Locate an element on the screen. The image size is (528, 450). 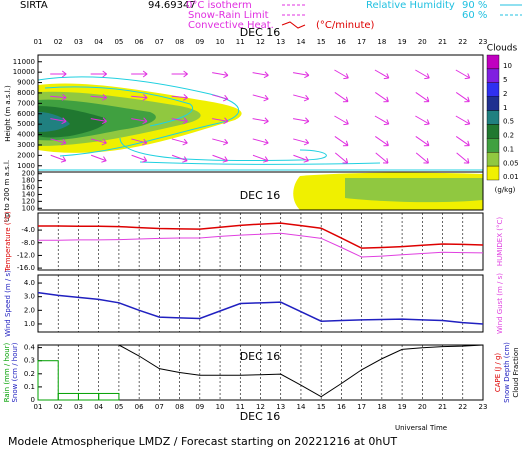
y-tick-label: 160 is located at coordinates (28, 188).